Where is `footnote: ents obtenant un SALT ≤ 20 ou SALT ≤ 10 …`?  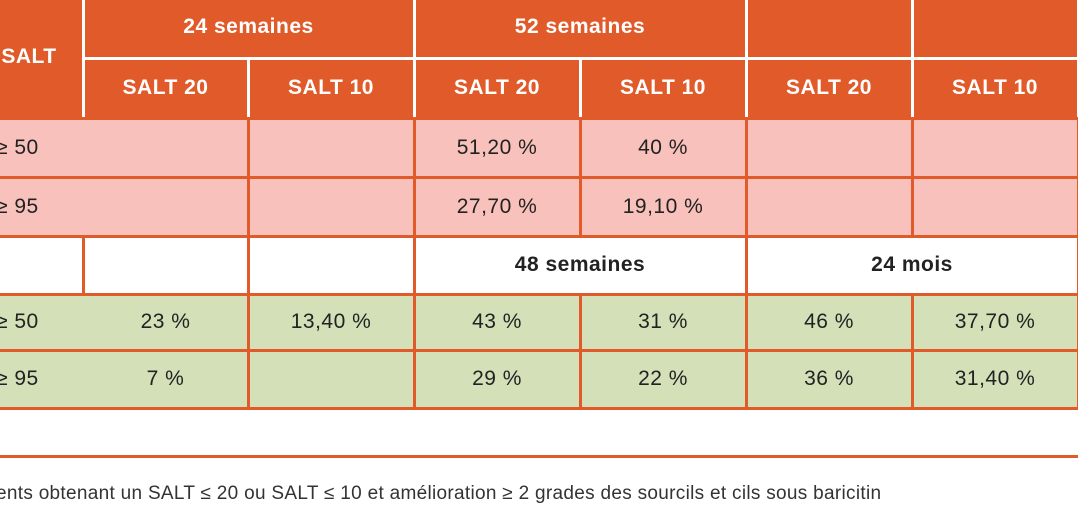
footnote: ents obtenant un SALT ≤ 20 ou SALT ≤ 10 … is located at coordinates (441, 493).